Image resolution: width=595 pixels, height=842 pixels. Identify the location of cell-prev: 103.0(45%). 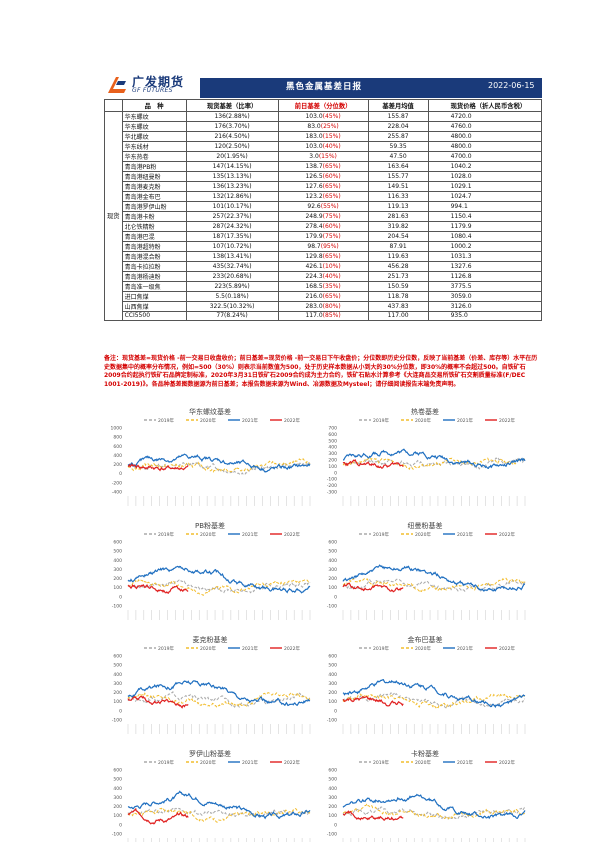
(323, 116).